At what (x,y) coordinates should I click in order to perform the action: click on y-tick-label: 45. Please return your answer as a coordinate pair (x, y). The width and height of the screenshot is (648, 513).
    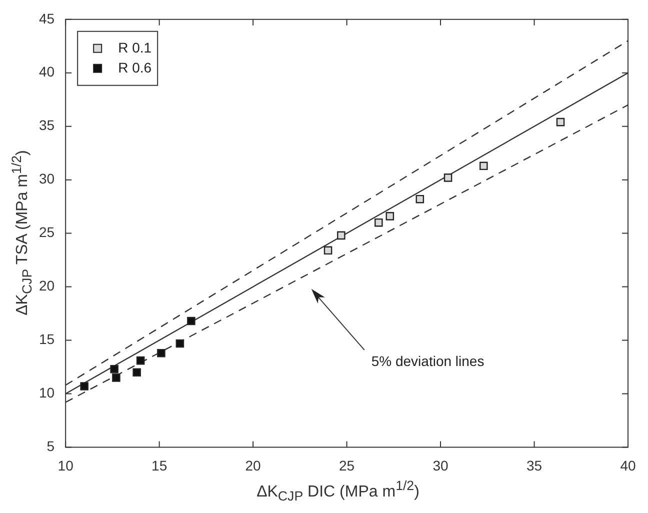
    Looking at the image, I should click on (46, 18).